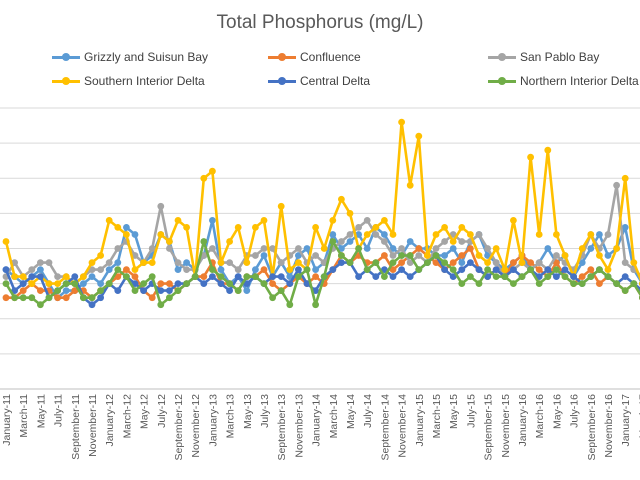 This screenshot has width=640, height=480. Describe the element at coordinates (437, 416) in the screenshot. I see `x-tick-label: March-15` at that location.